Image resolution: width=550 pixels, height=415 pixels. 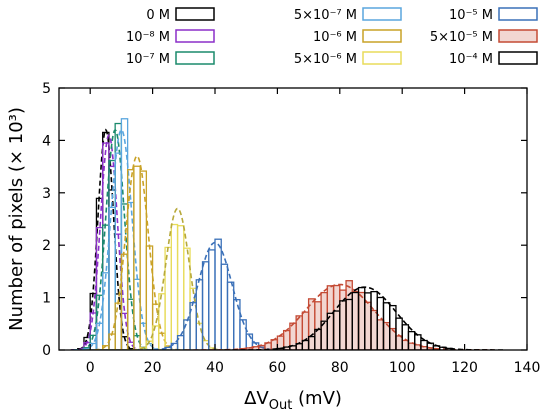 I want to click on legend-item: 0 M, so click(x=180, y=15).